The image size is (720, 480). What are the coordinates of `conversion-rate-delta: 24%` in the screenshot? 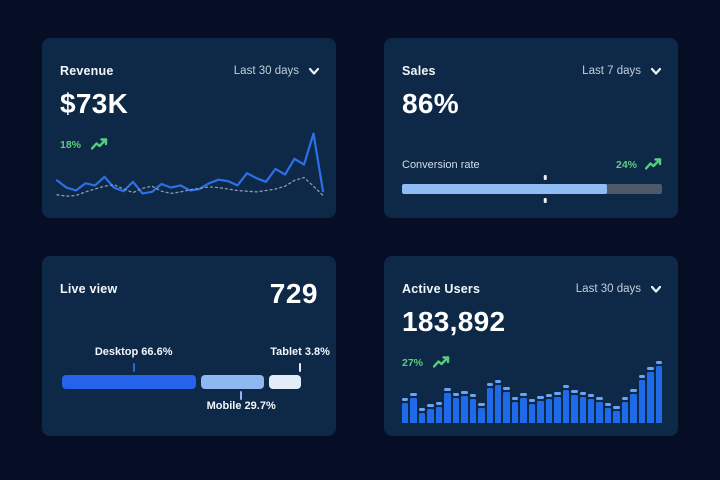 It's located at (639, 164).